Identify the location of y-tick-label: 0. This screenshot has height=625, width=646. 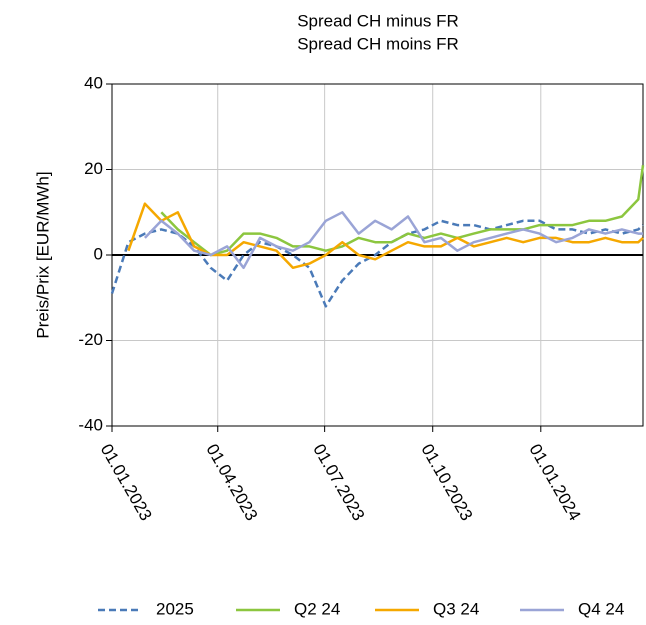
(98, 253).